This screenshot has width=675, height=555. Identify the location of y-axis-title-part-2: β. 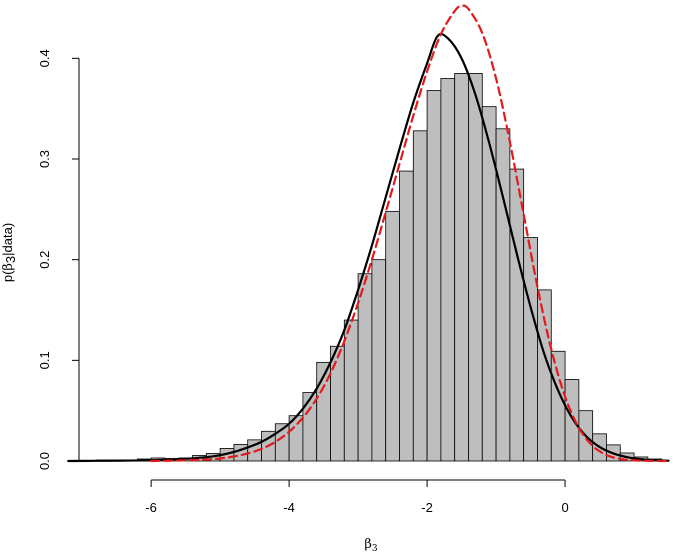
(8, 267).